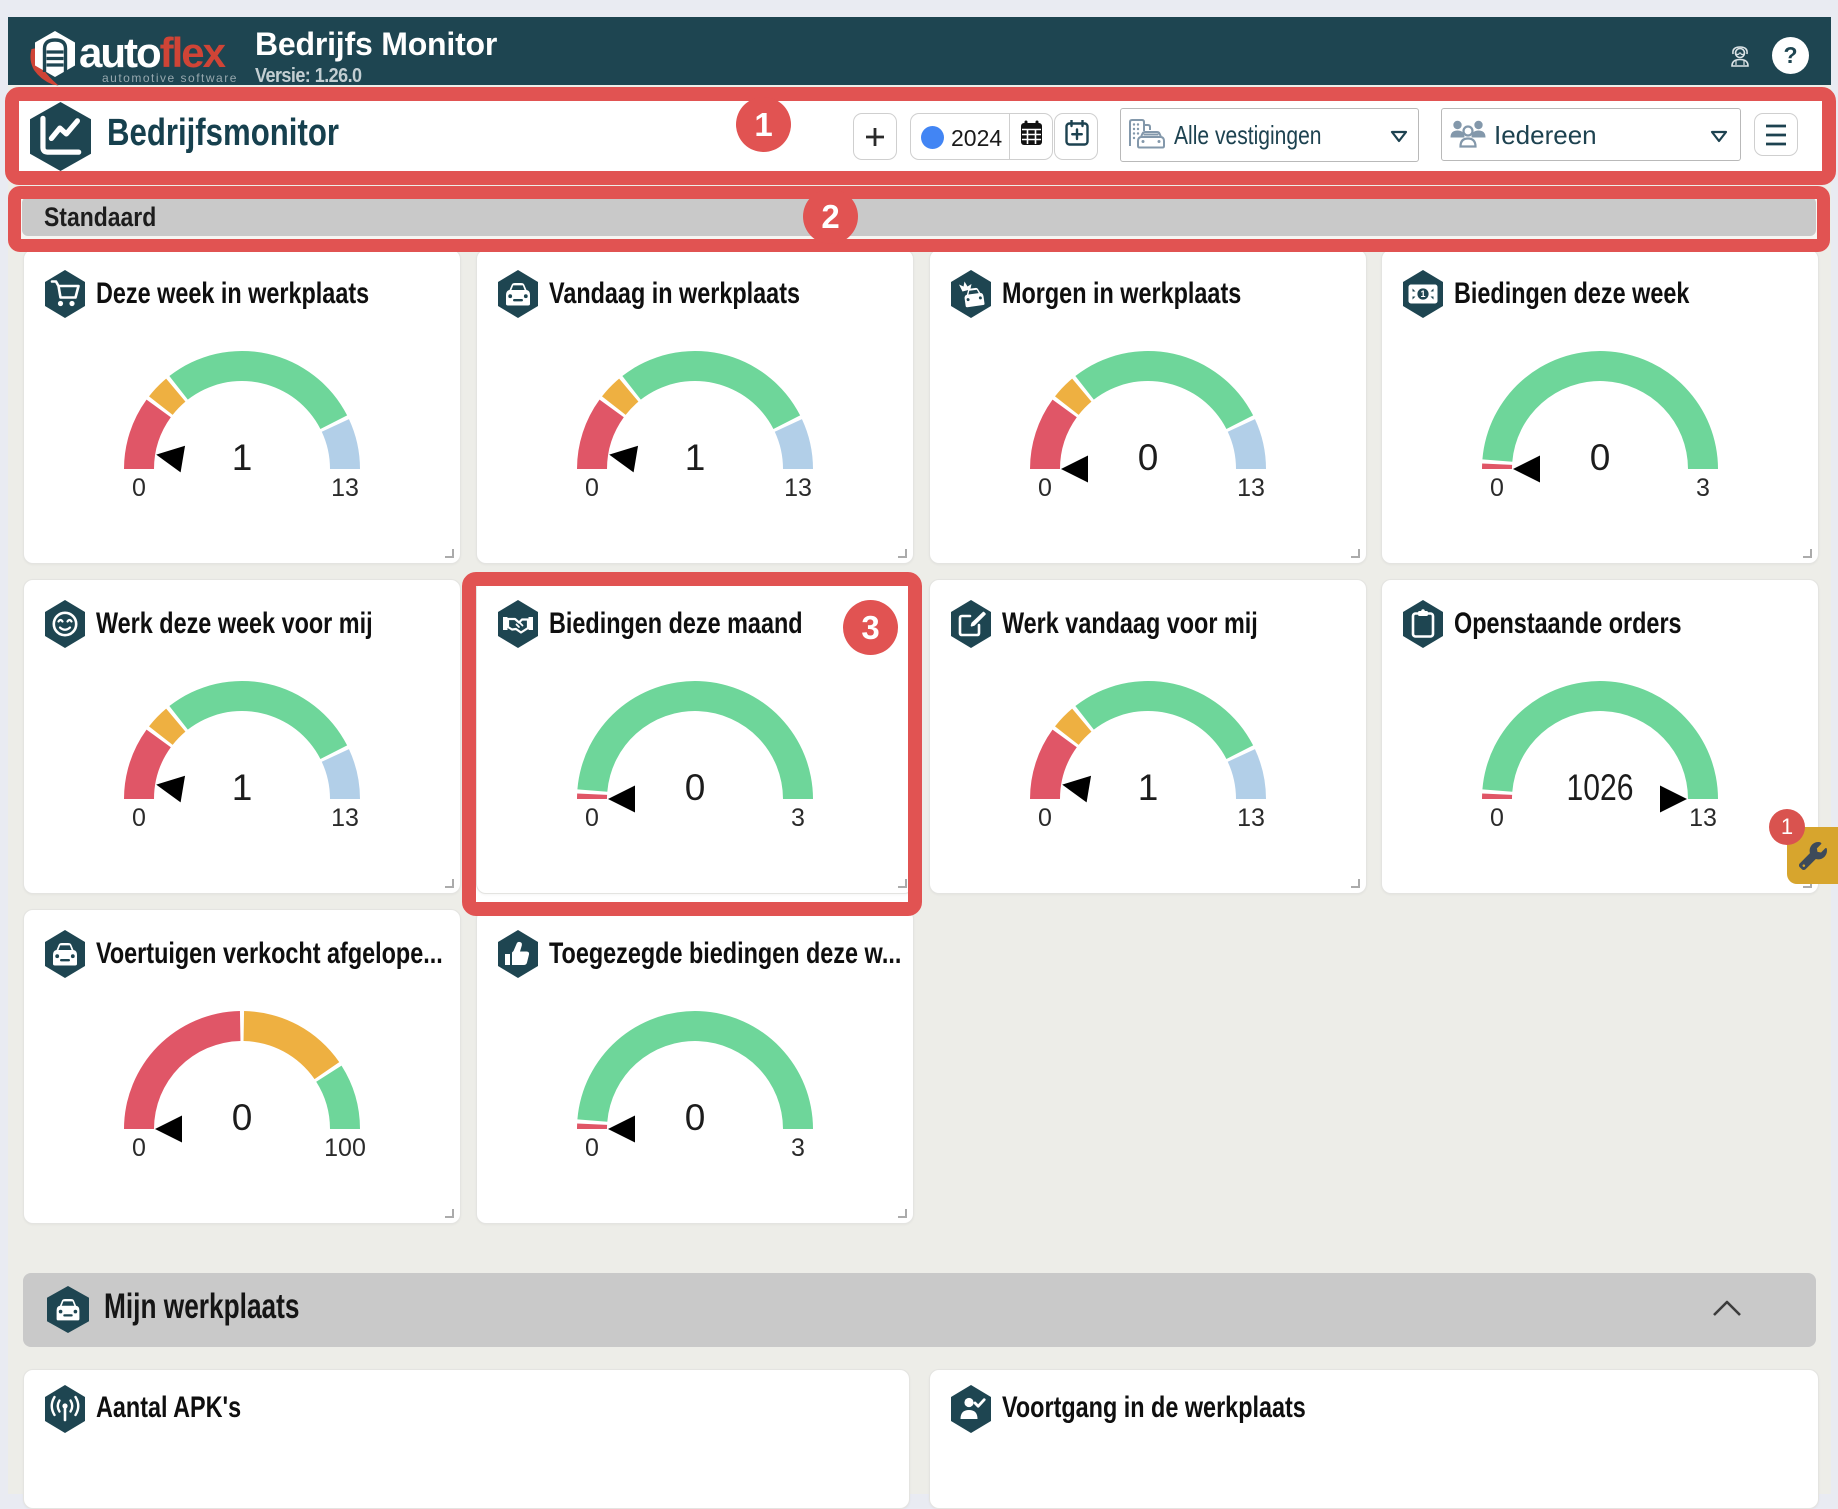  I want to click on svg-text: 100, so click(345, 1148).